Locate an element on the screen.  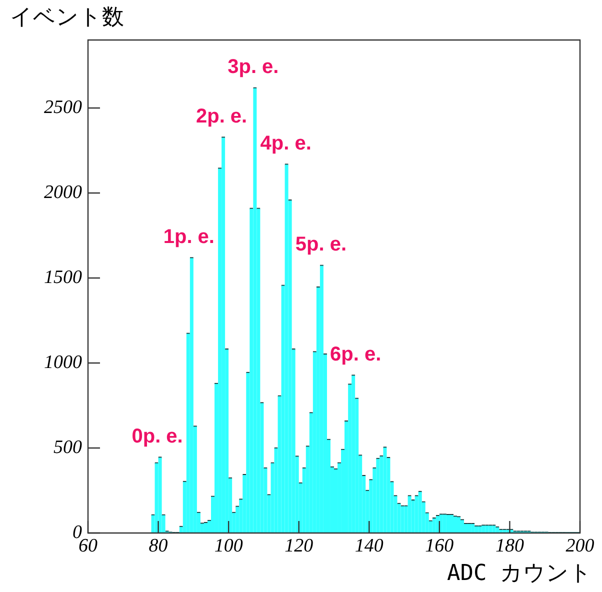
annotation: 6p. e. is located at coordinates (356, 354).